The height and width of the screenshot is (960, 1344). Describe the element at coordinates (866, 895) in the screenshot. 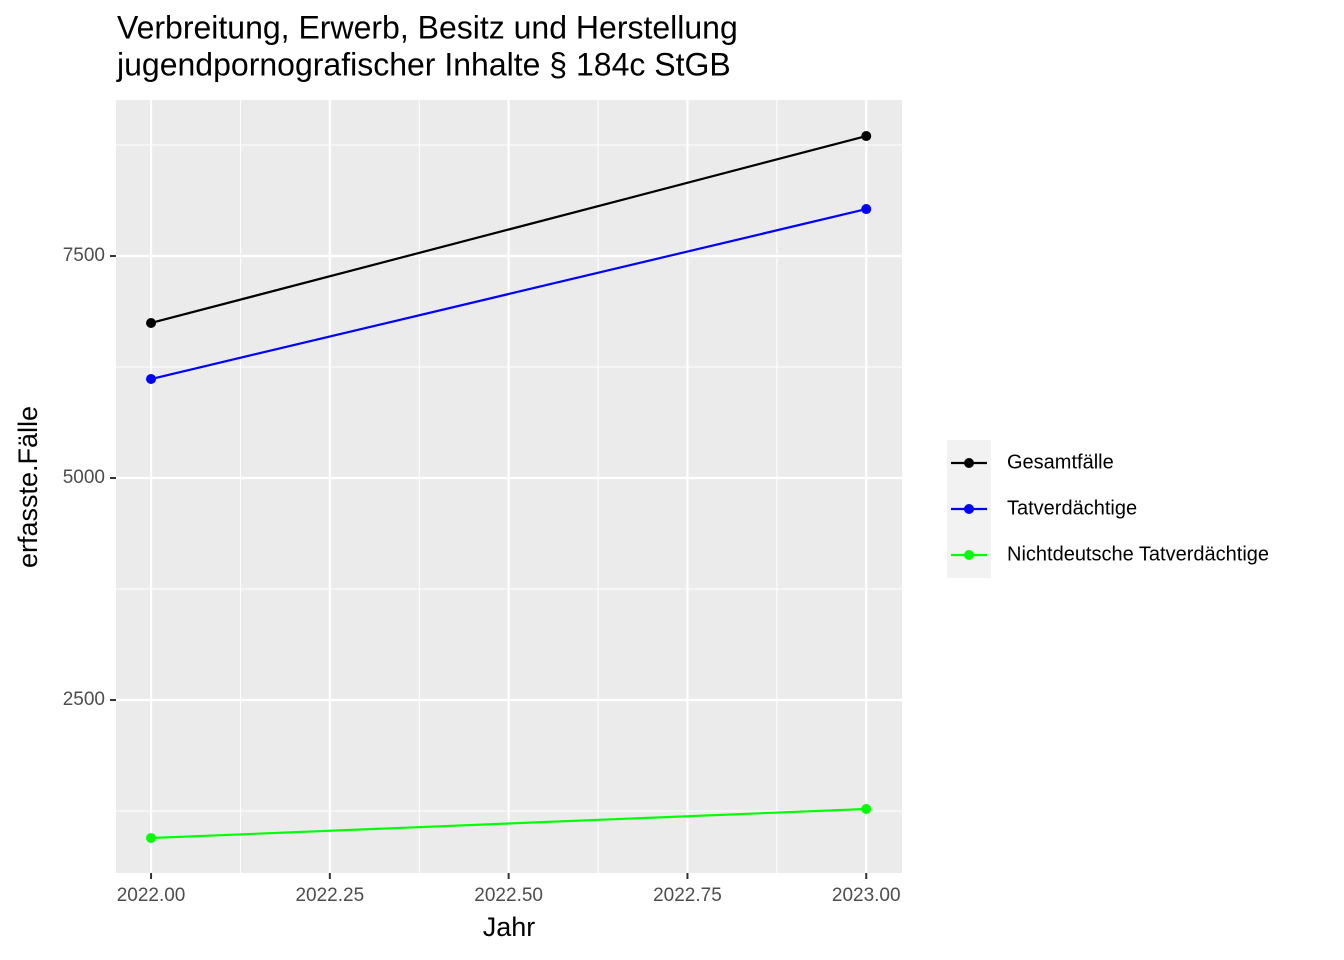

I see `x-tick-label: 2023.00` at that location.